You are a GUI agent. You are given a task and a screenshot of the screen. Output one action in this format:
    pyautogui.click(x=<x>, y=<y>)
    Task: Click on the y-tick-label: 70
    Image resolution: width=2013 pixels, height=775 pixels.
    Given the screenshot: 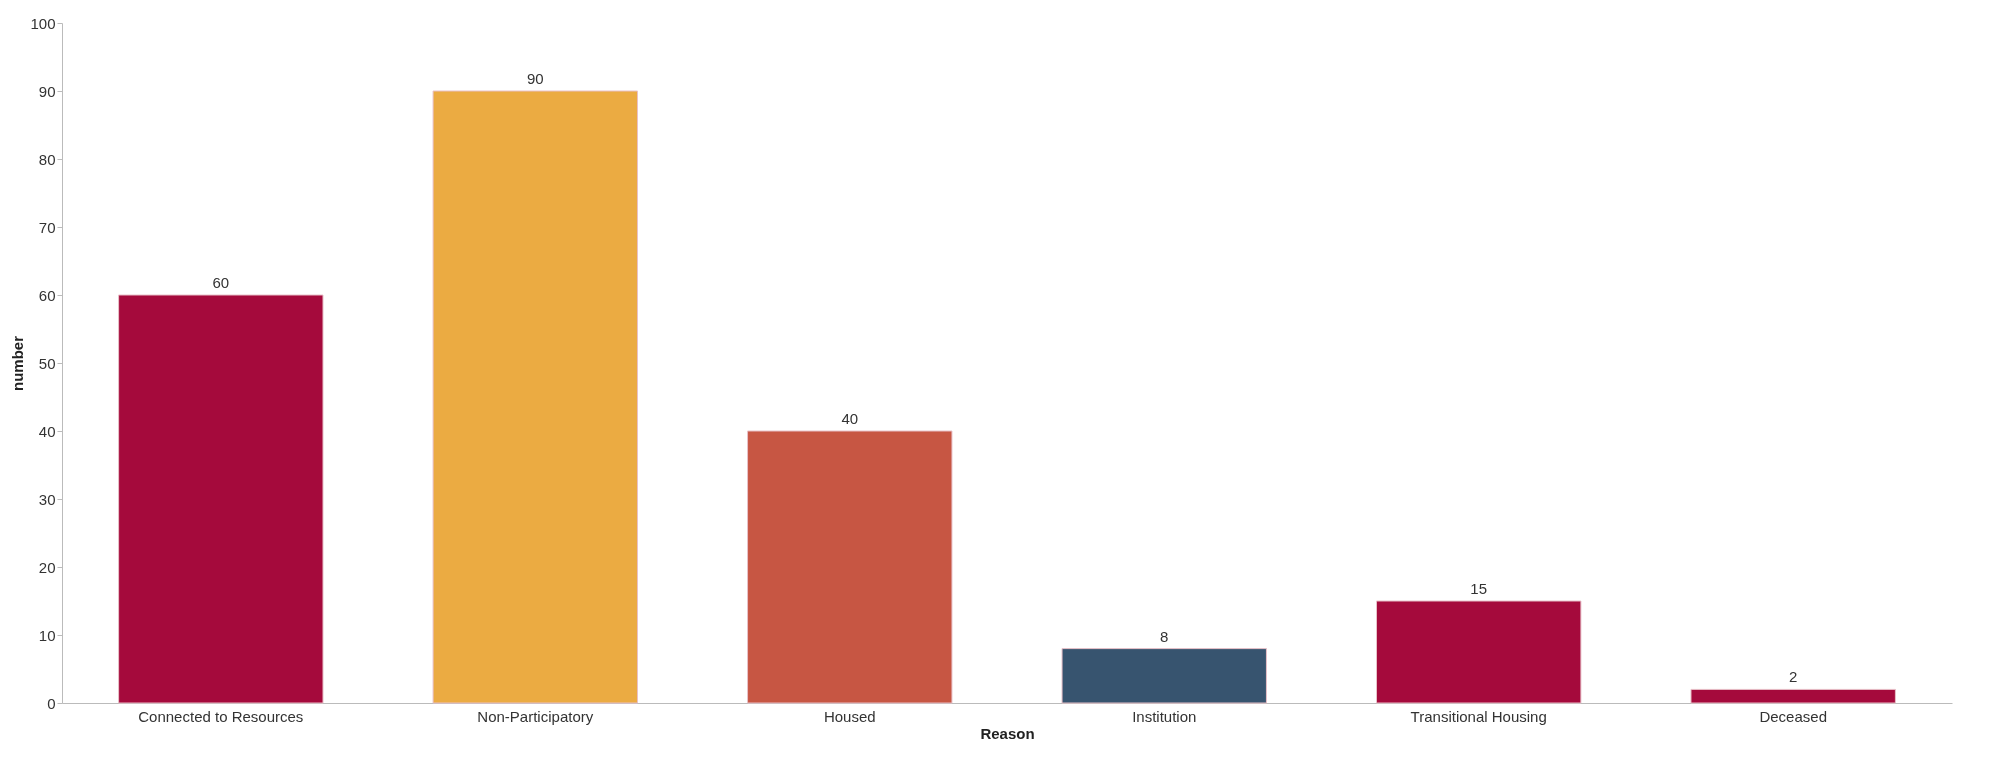 What is the action you would take?
    pyautogui.click(x=47, y=227)
    